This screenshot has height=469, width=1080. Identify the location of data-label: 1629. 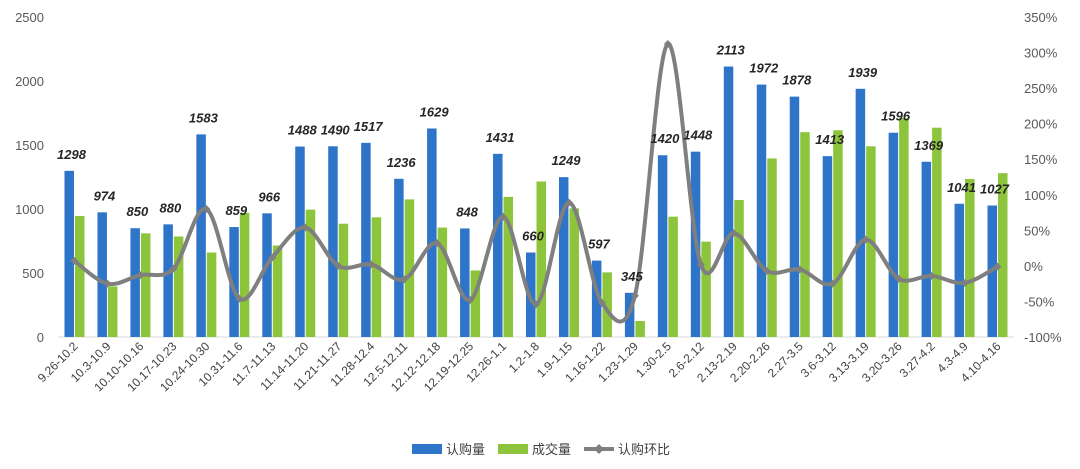
(435, 111).